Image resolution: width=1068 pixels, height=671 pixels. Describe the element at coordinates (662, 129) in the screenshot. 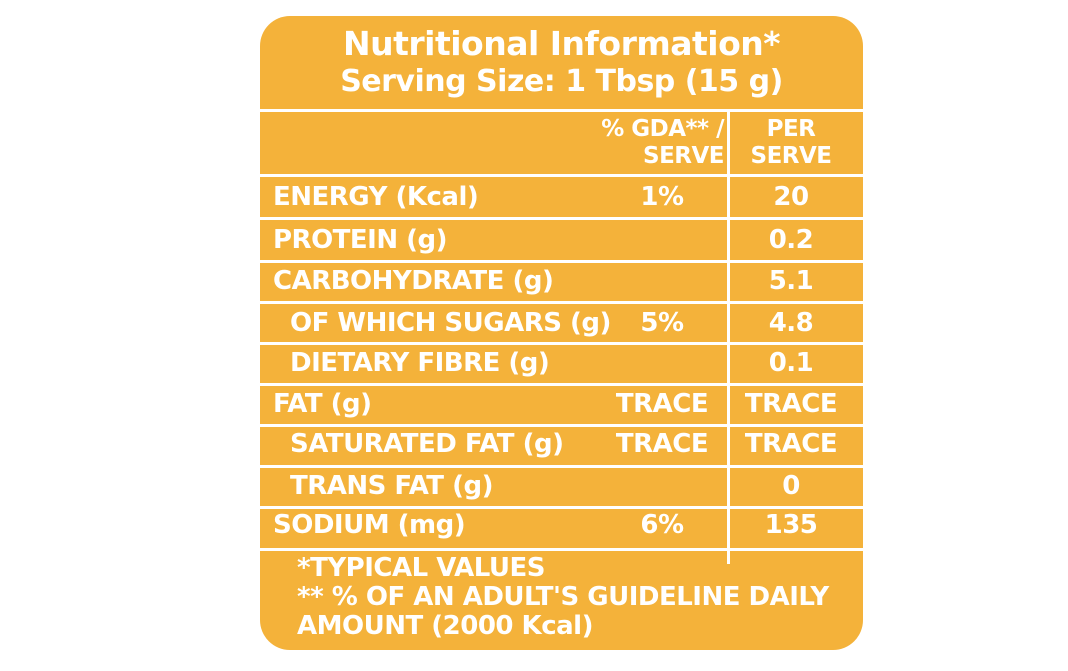

I see `gda-header-line1: % GDA** /` at that location.